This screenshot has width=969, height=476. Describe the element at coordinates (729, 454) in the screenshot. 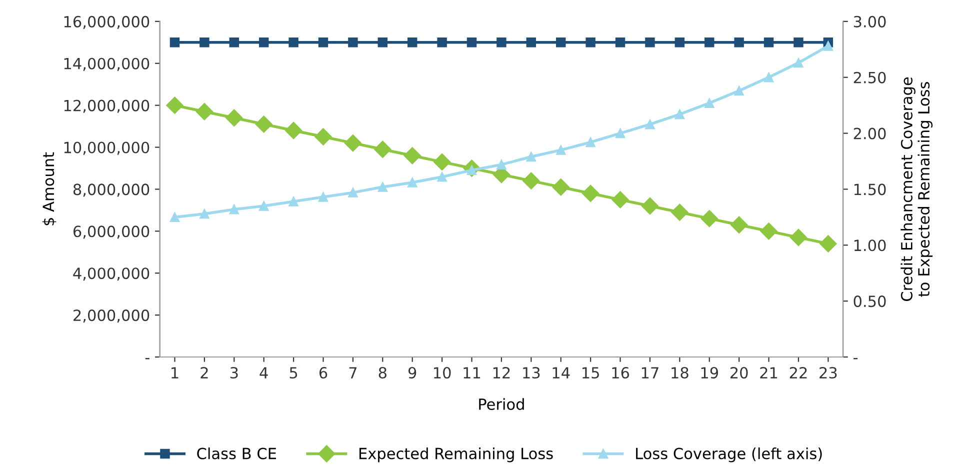

I see `legend-label: Loss Coverage (left axis)` at that location.